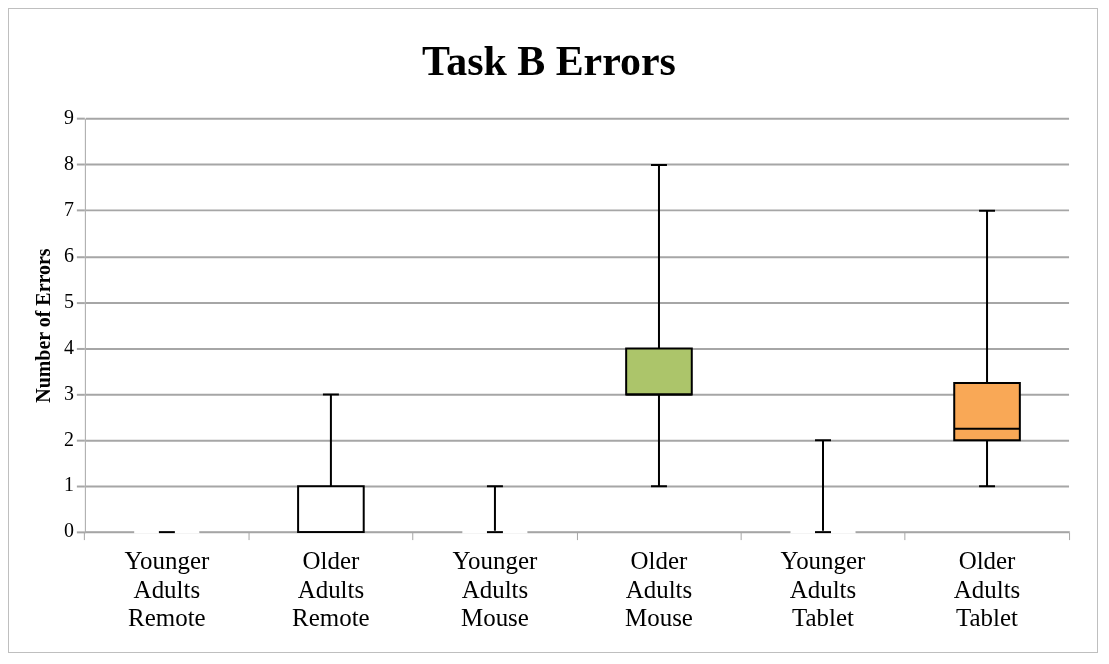  What do you see at coordinates (68, 530) in the screenshot?
I see `y-tick-label: 0` at bounding box center [68, 530].